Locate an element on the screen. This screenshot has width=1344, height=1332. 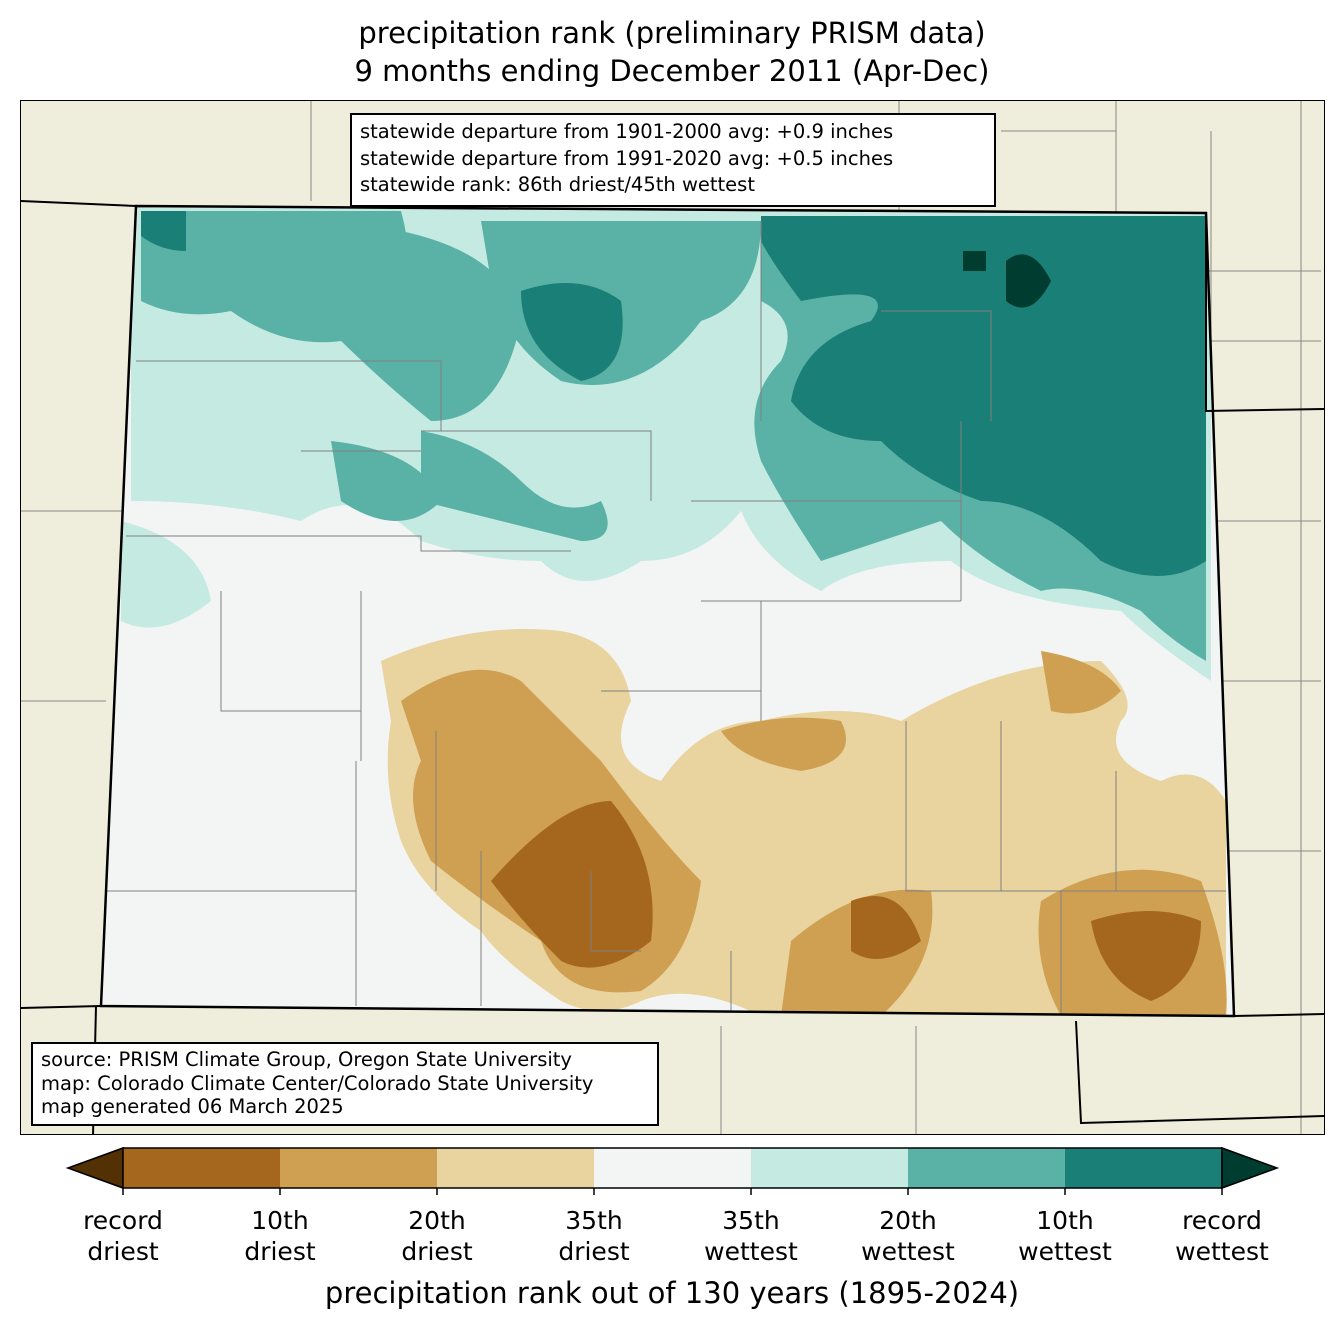
colorbar-tick-label: 10th driest is located at coordinates (280, 1236).